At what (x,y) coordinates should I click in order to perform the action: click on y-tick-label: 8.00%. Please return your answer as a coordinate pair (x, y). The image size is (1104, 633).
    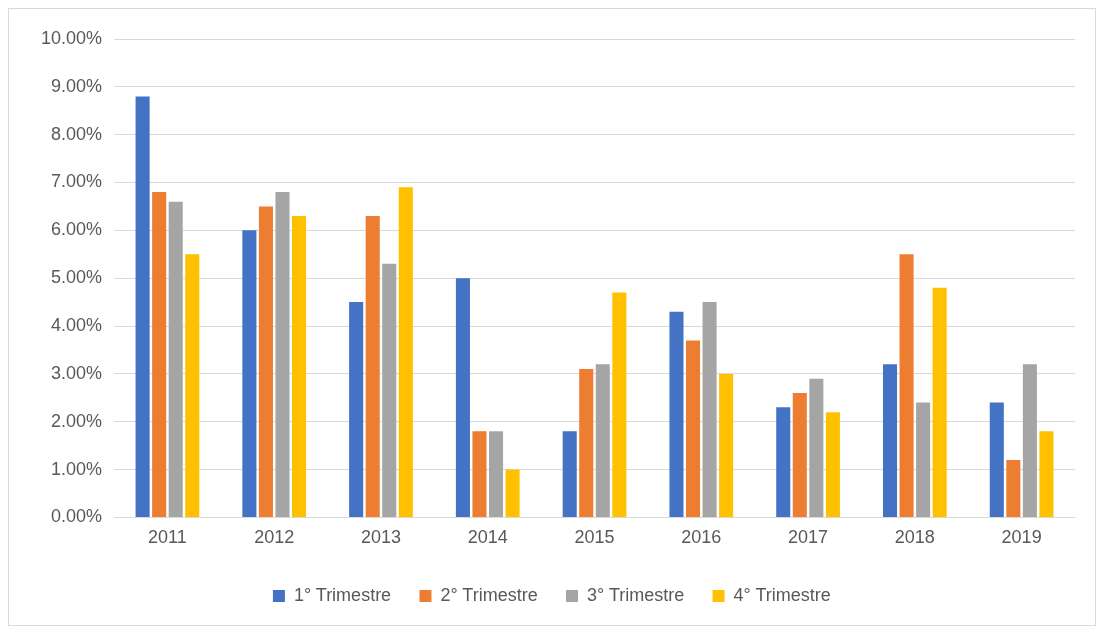
    Looking at the image, I should click on (77, 133).